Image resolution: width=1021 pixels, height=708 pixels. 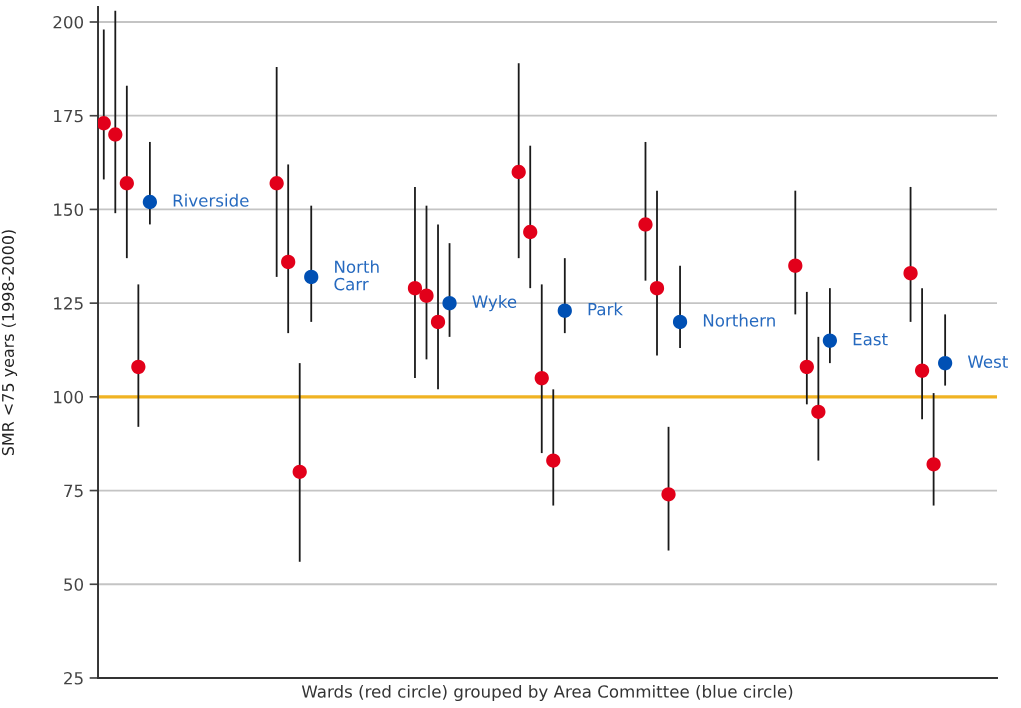 What do you see at coordinates (73, 491) in the screenshot?
I see `y-tick-label: 75` at bounding box center [73, 491].